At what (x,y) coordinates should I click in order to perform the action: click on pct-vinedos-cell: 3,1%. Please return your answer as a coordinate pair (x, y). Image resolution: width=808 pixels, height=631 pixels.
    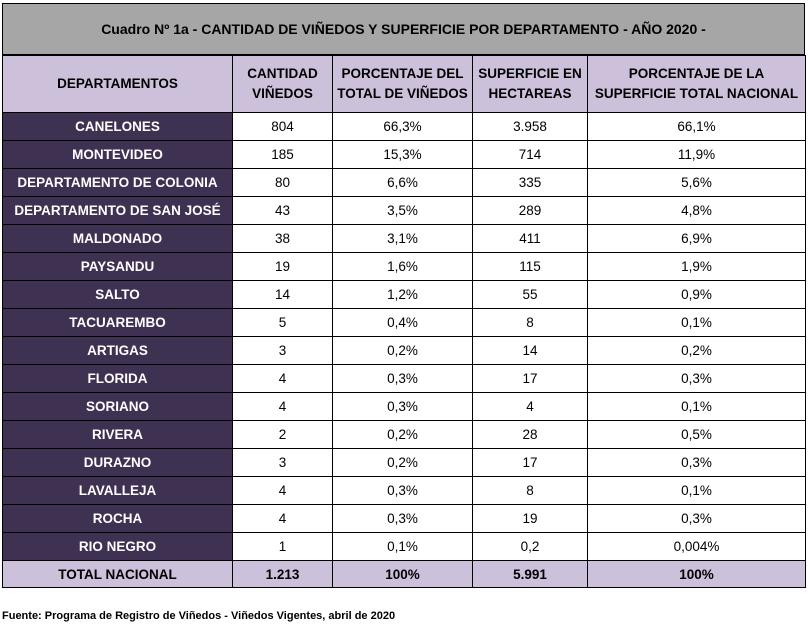
    Looking at the image, I should click on (402, 238).